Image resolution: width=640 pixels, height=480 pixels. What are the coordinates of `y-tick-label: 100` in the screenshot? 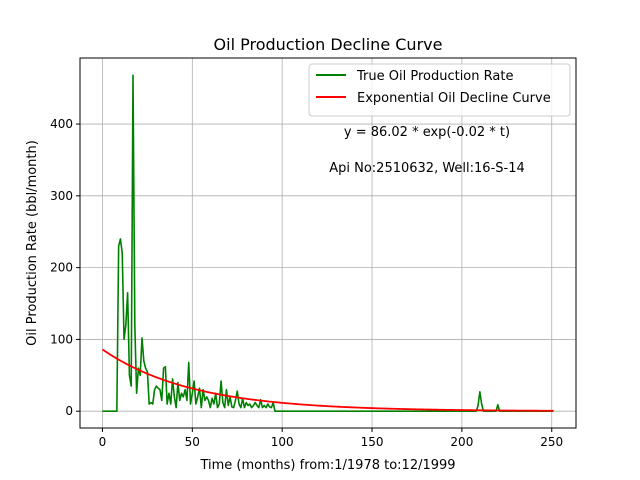 It's located at (61, 339).